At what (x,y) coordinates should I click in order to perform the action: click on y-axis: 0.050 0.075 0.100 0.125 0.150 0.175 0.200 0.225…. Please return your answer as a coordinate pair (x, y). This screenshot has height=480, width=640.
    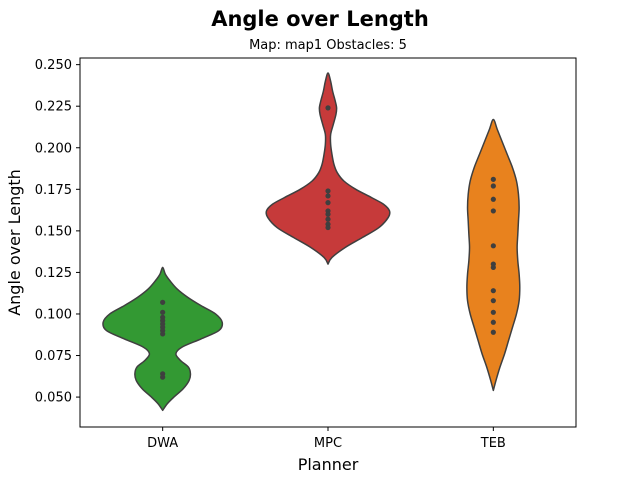
    Looking at the image, I should click on (57, 232).